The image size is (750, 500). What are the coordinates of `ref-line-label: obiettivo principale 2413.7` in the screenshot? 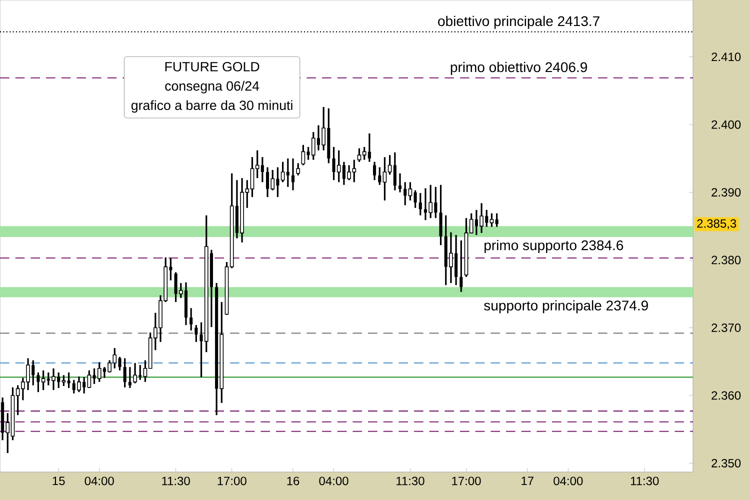 It's located at (519, 22).